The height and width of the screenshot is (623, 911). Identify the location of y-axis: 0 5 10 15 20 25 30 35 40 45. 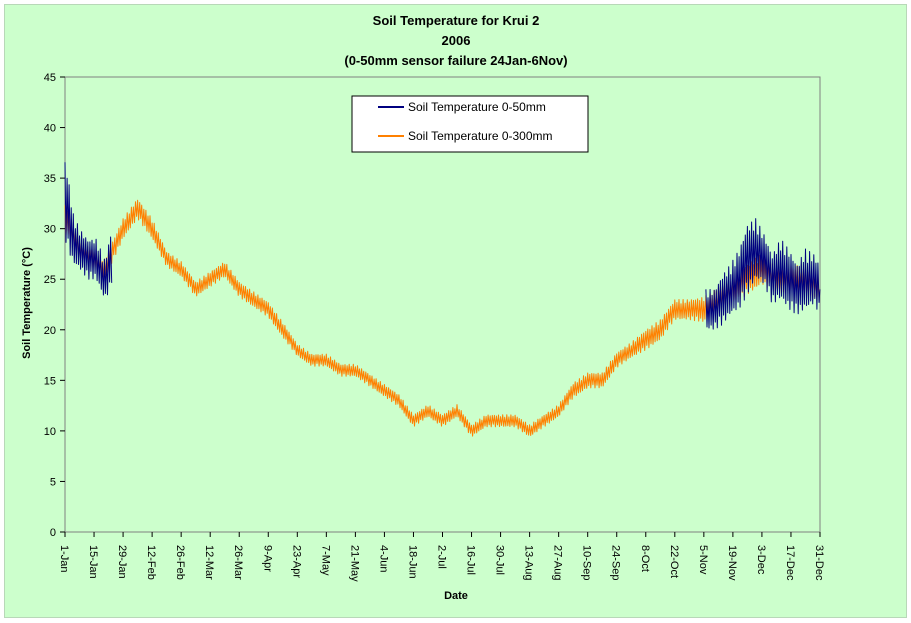
(54, 305).